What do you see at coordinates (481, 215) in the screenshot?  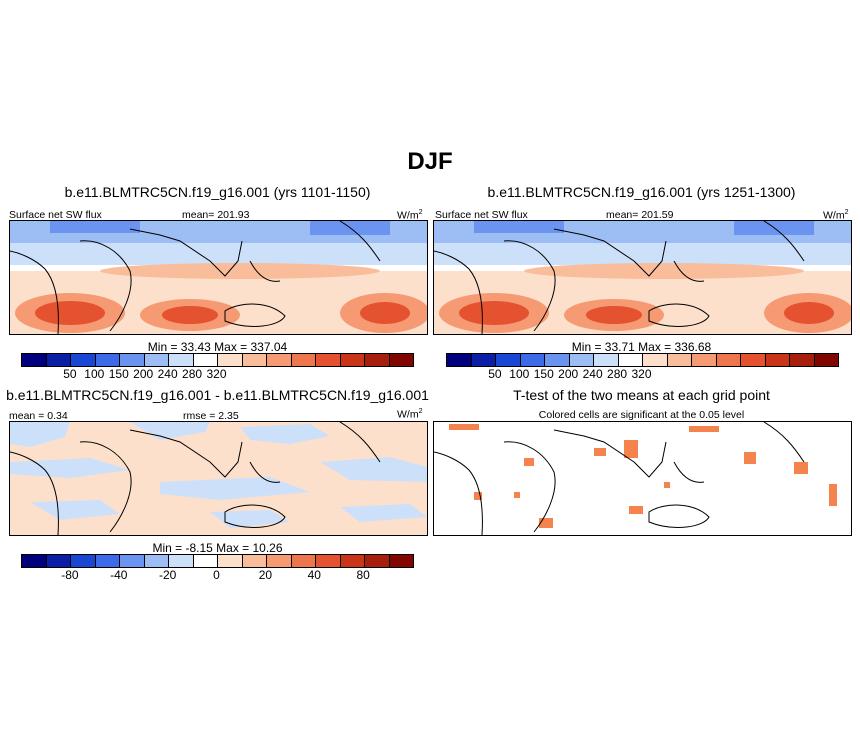 I see `variable-label-top-right: Surface net SW flux` at bounding box center [481, 215].